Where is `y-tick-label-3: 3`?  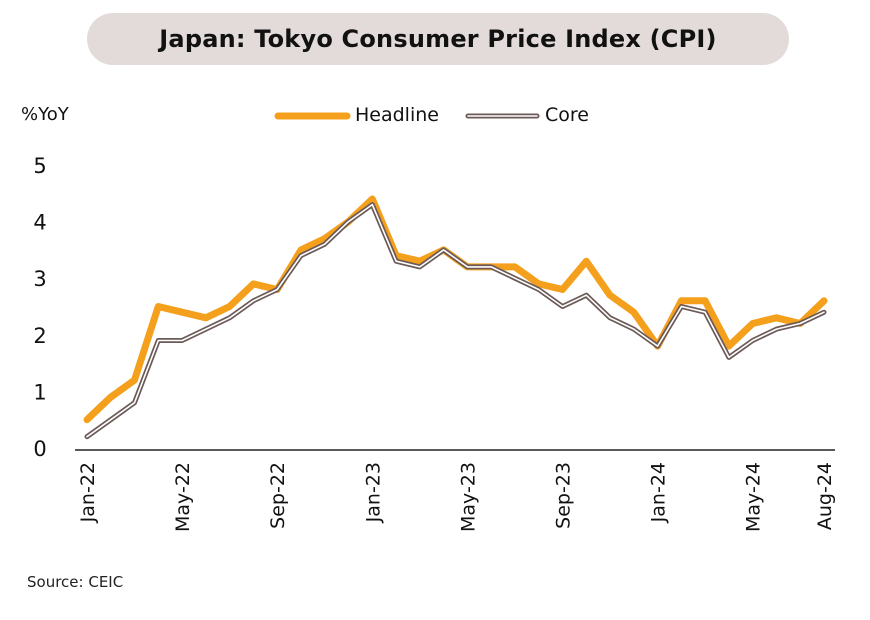 y-tick-label-3: 3 is located at coordinates (39, 279).